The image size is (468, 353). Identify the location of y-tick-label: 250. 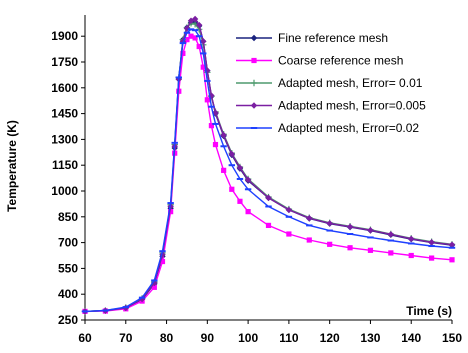
(68, 320).